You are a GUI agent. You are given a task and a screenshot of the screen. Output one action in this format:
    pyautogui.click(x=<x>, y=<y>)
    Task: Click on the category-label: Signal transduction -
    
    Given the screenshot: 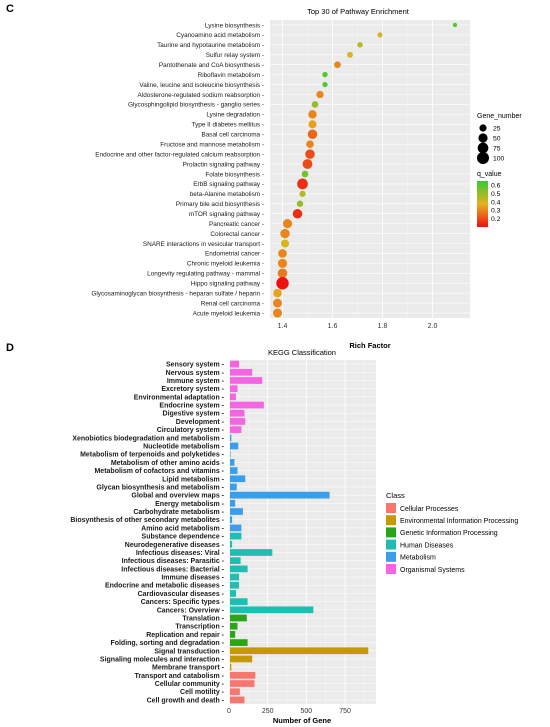 What is the action you would take?
    pyautogui.click(x=189, y=651)
    